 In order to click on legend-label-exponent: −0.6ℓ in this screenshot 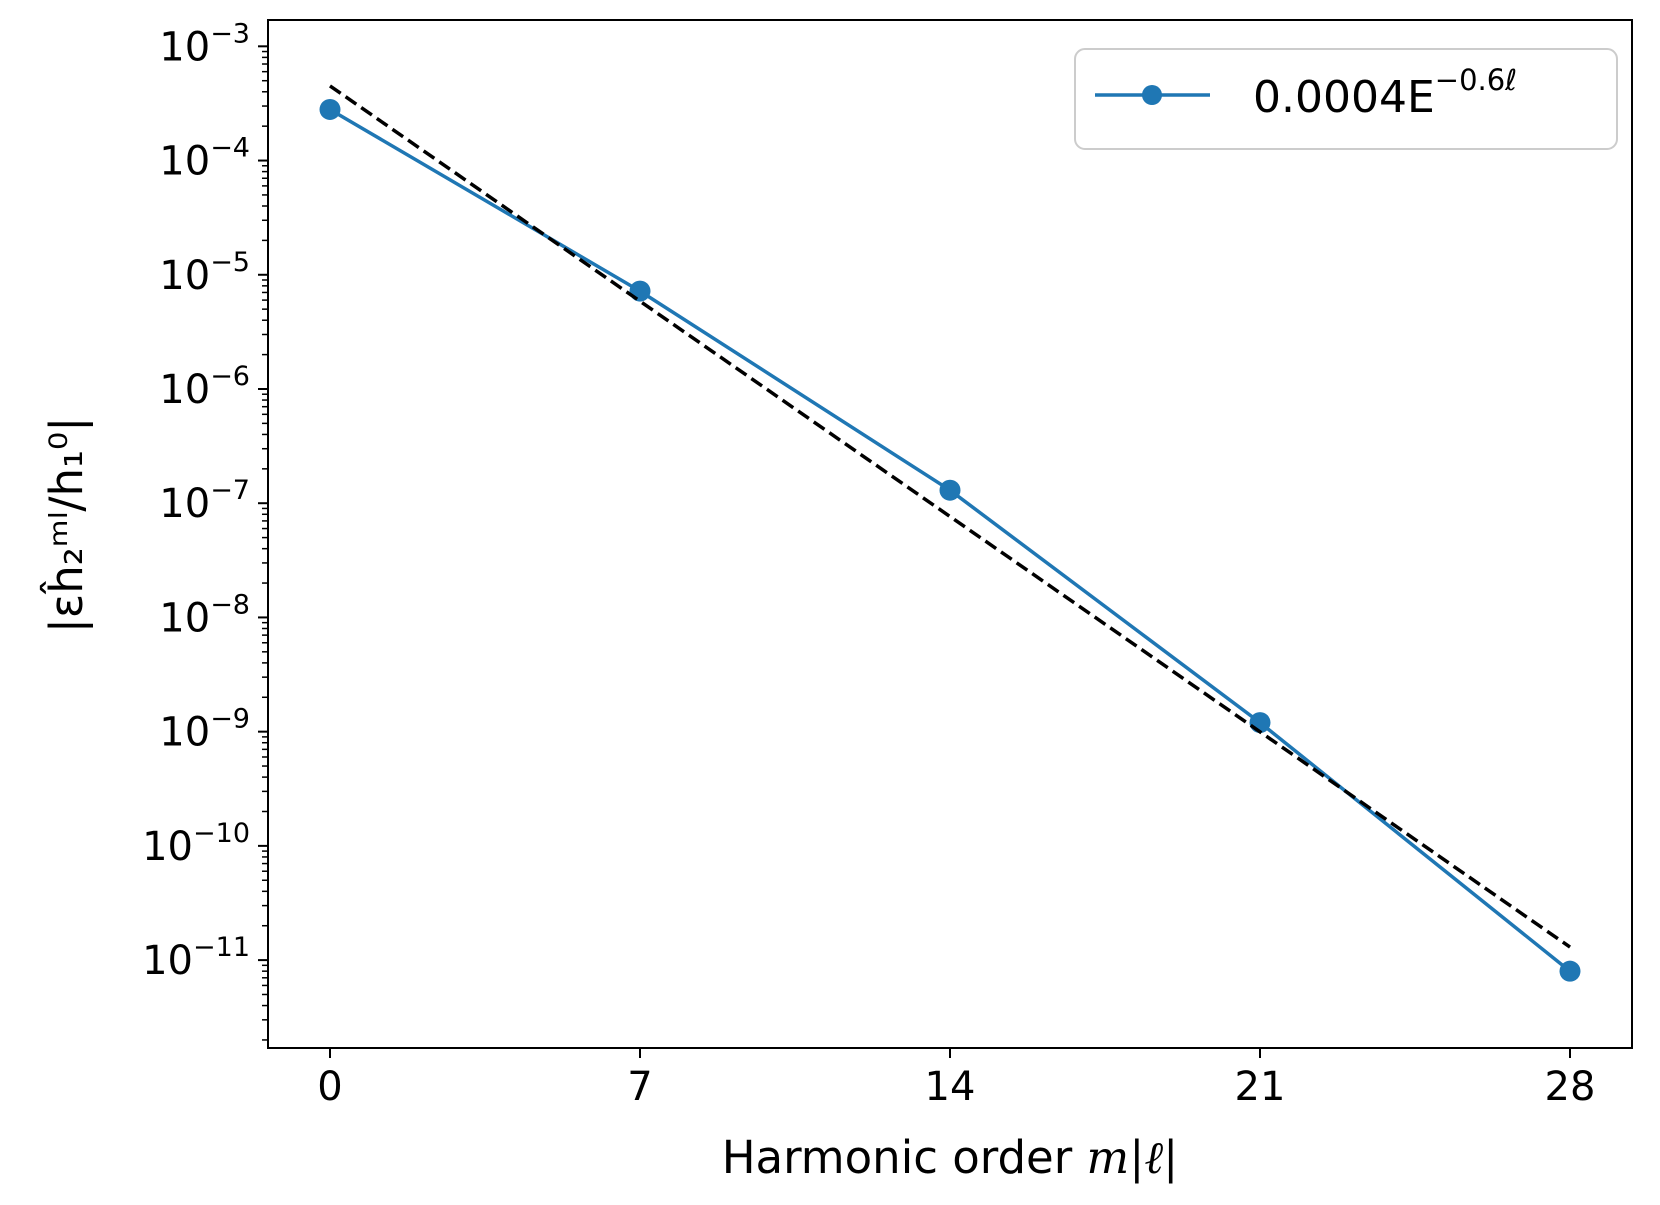, I will do `click(1476, 80)`.